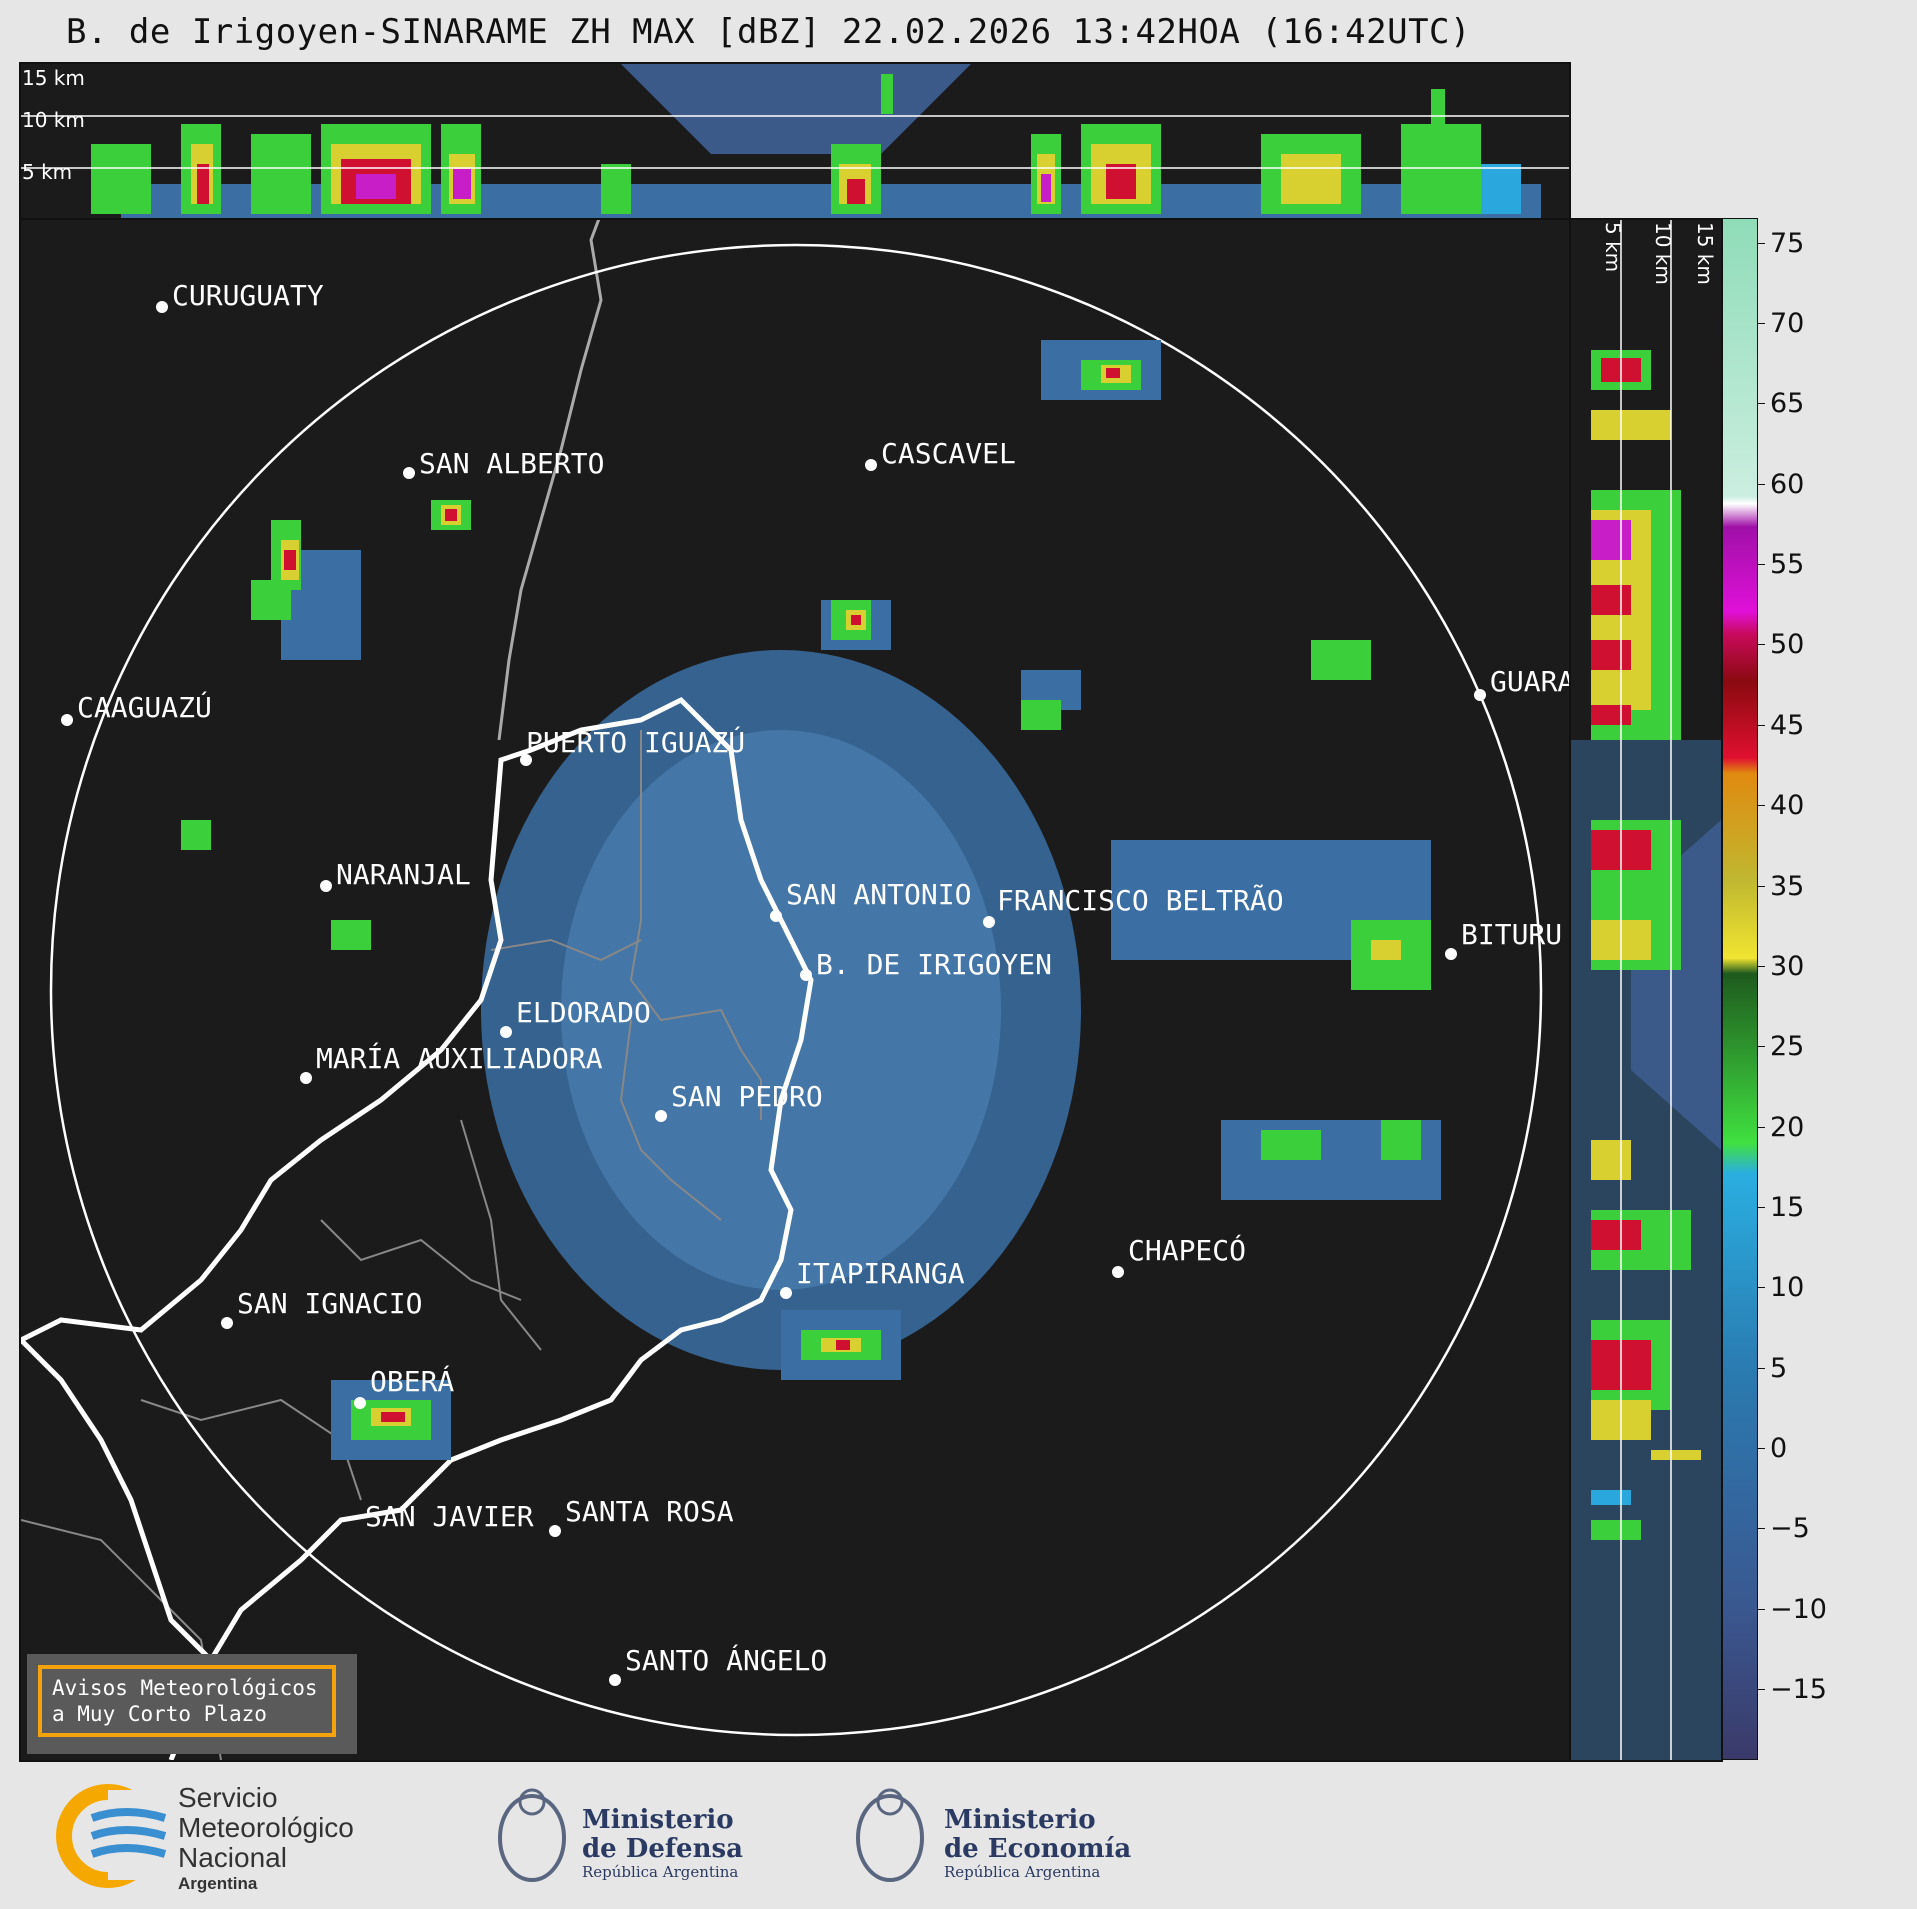 The image size is (1917, 1909). What do you see at coordinates (412, 1381) in the screenshot?
I see `city-label-obera: OBERÁ` at bounding box center [412, 1381].